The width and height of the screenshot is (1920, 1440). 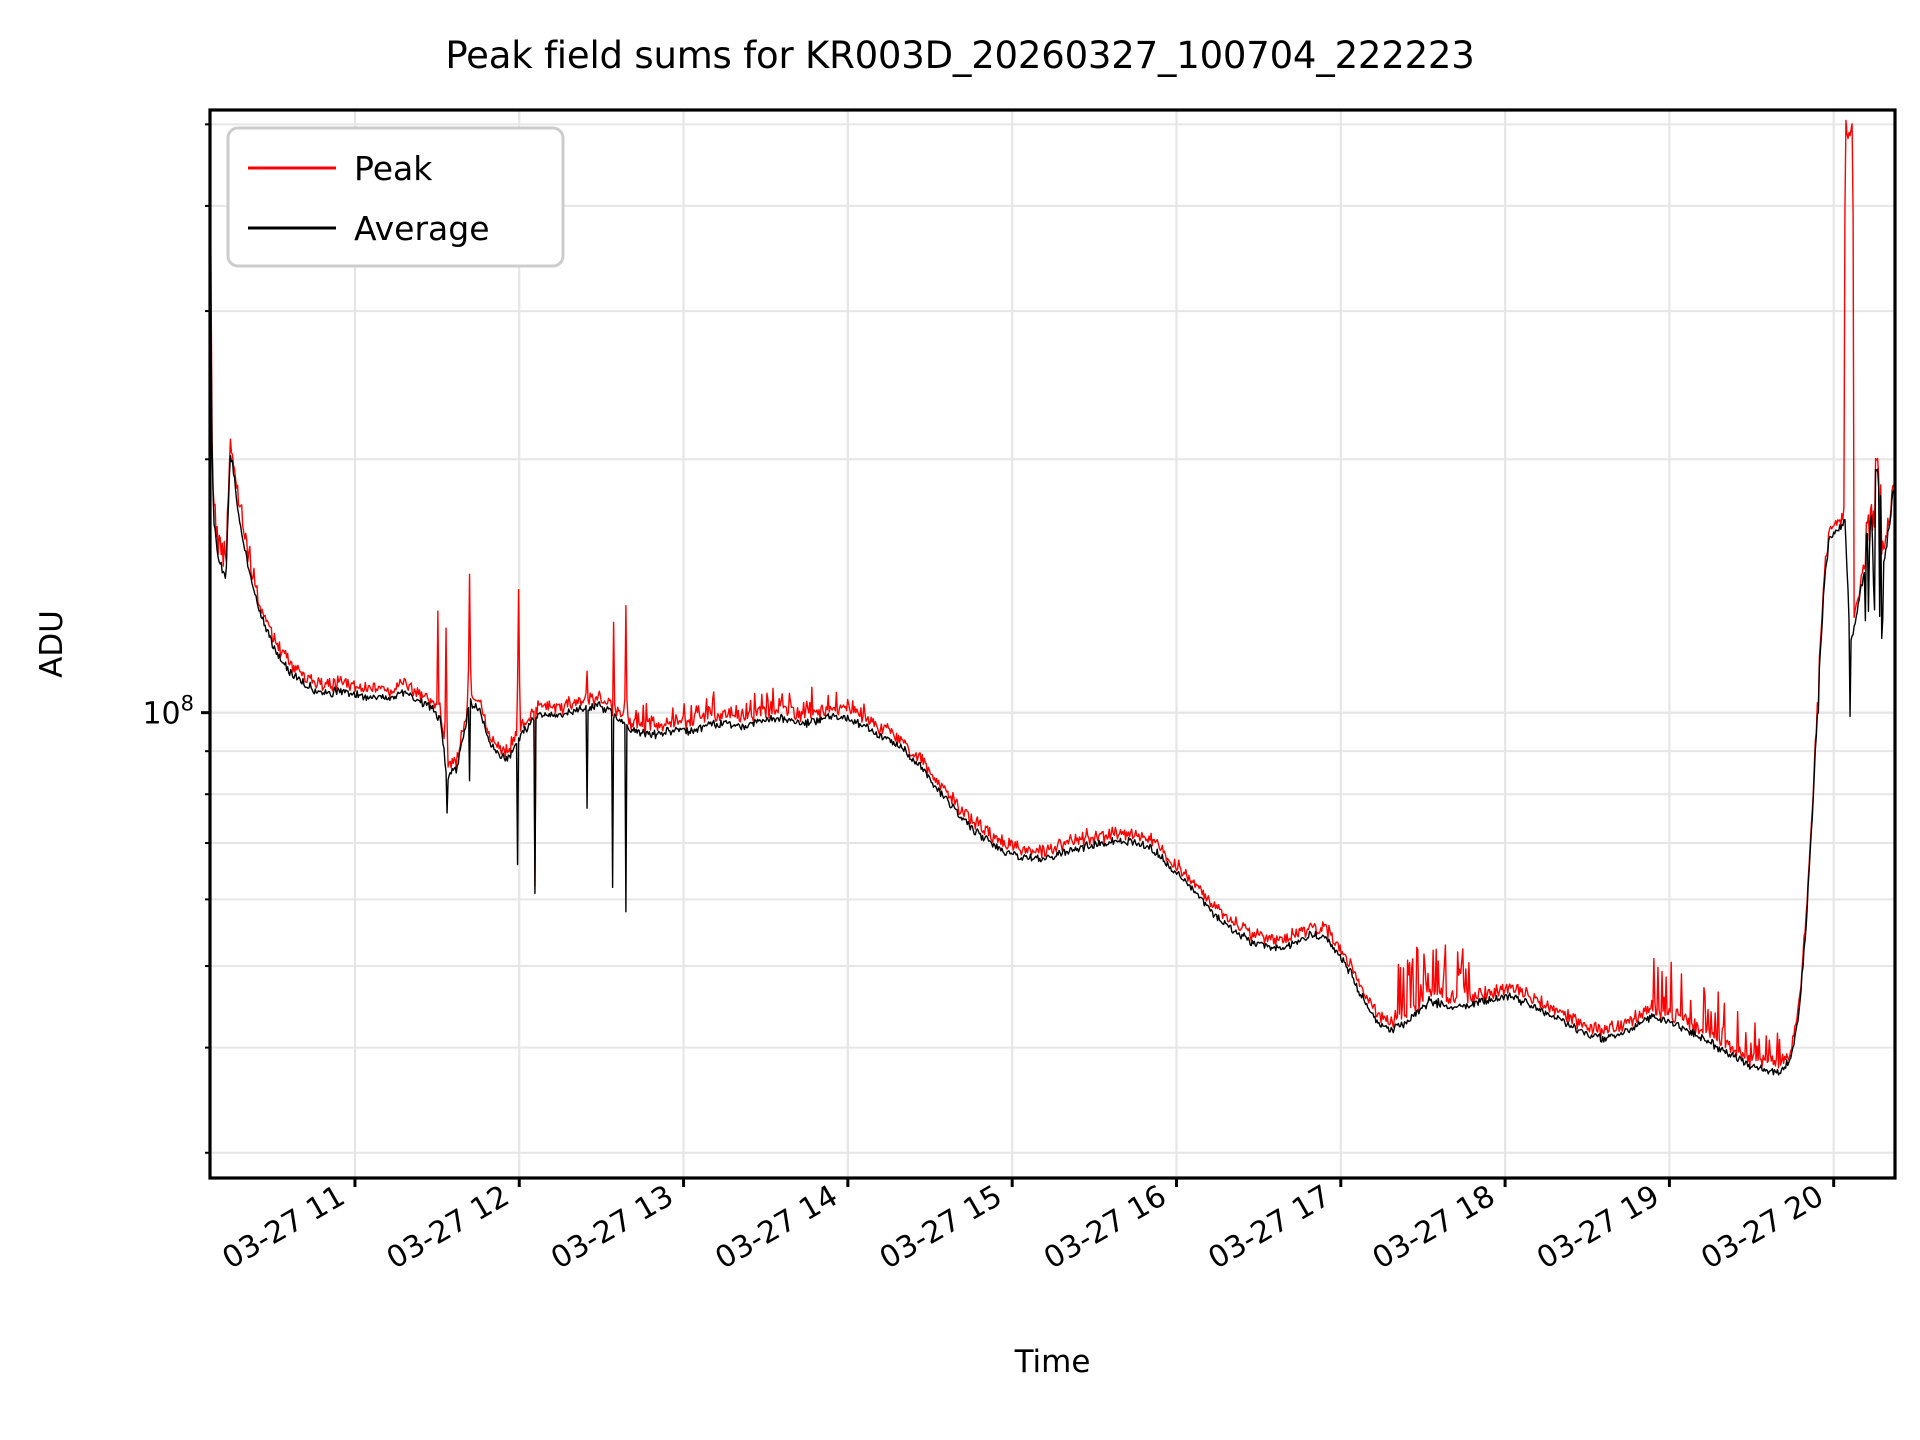 I want to click on x-tick-label: 03-27 14, so click(x=777, y=1228).